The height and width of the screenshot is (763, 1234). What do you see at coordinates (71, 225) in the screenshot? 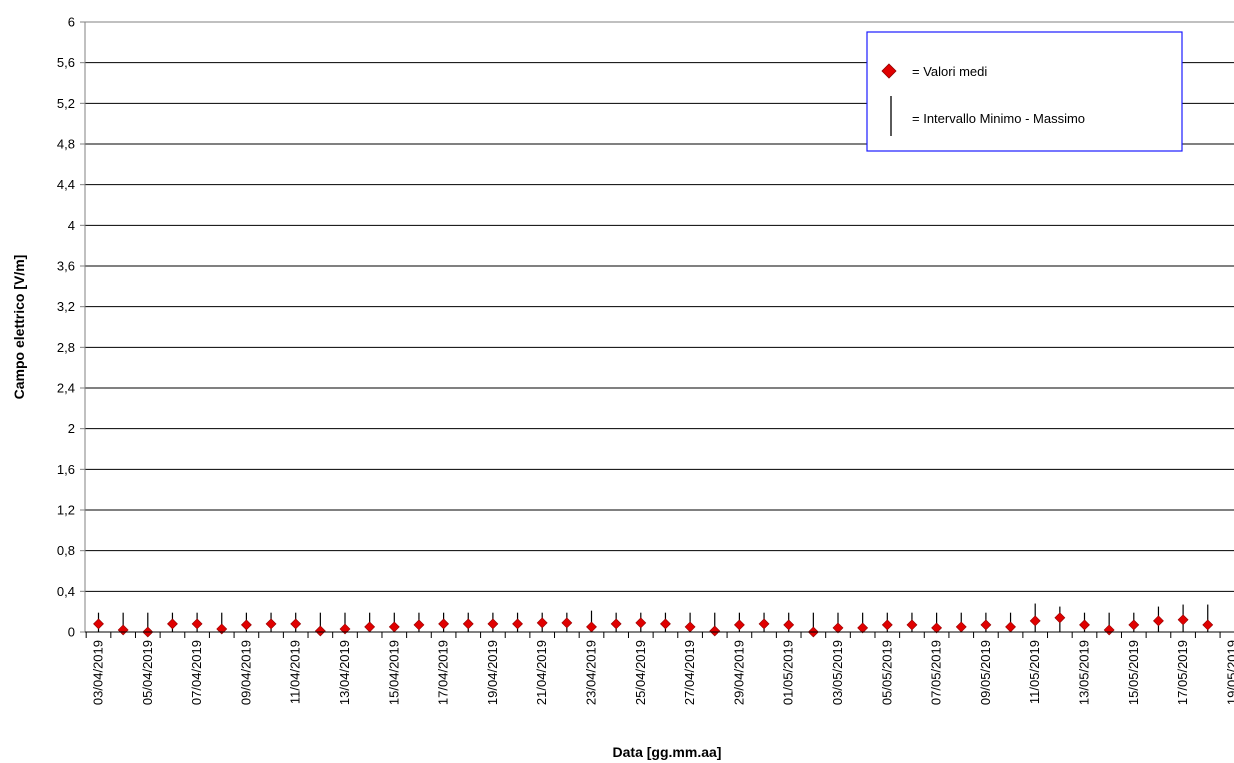
I see `y-tick-label: 4` at bounding box center [71, 225].